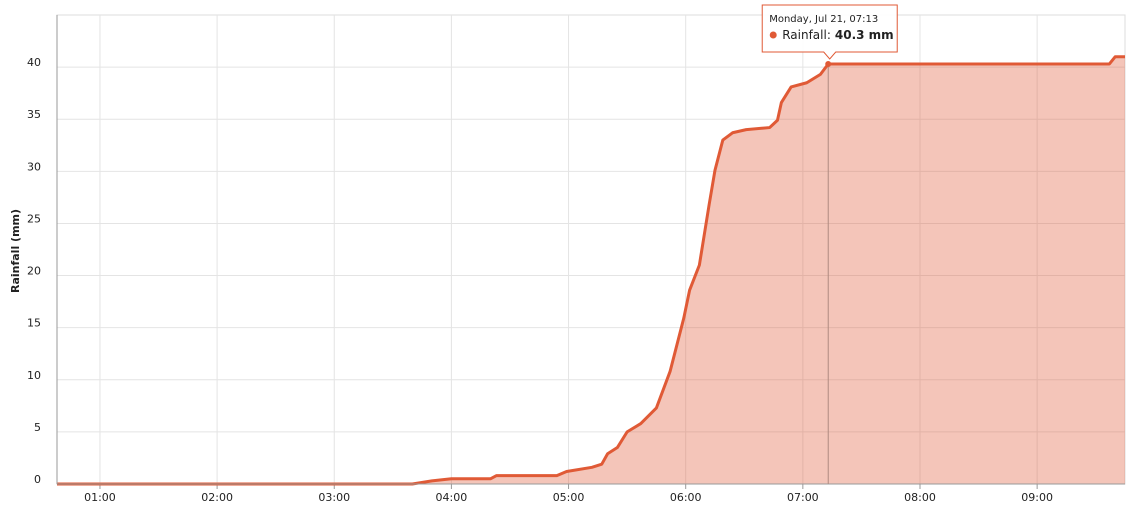 The image size is (1129, 525). Describe the element at coordinates (34, 166) in the screenshot. I see `y-tick-label: 30` at that location.